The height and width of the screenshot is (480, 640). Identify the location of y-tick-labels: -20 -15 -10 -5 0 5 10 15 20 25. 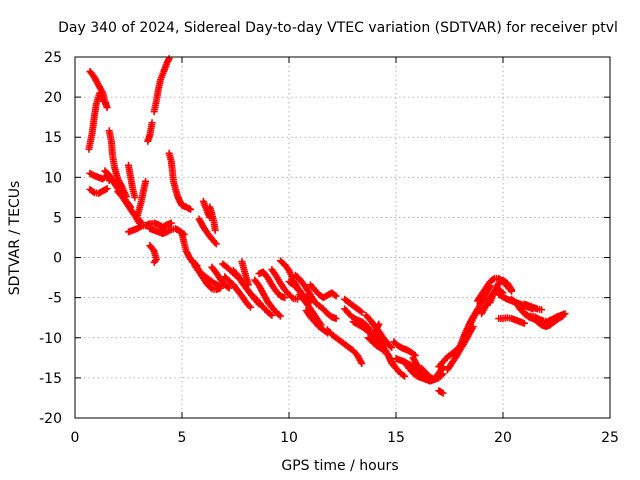
(50, 238).